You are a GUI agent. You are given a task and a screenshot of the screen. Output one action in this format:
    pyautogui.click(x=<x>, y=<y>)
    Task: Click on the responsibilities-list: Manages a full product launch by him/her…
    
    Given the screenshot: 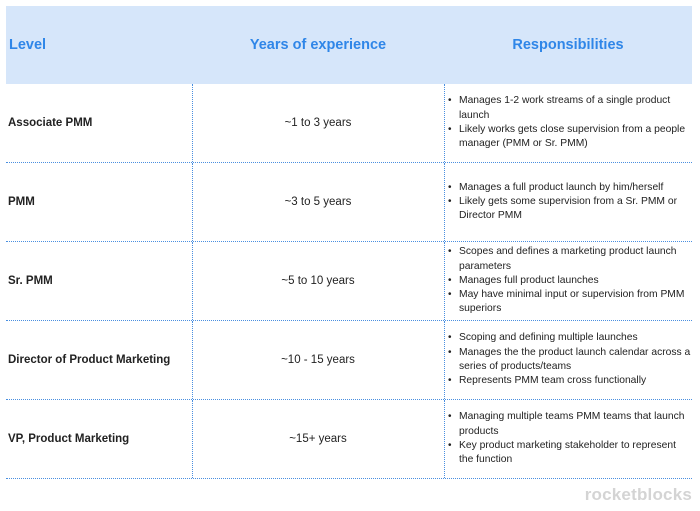 What is the action you would take?
    pyautogui.click(x=569, y=202)
    